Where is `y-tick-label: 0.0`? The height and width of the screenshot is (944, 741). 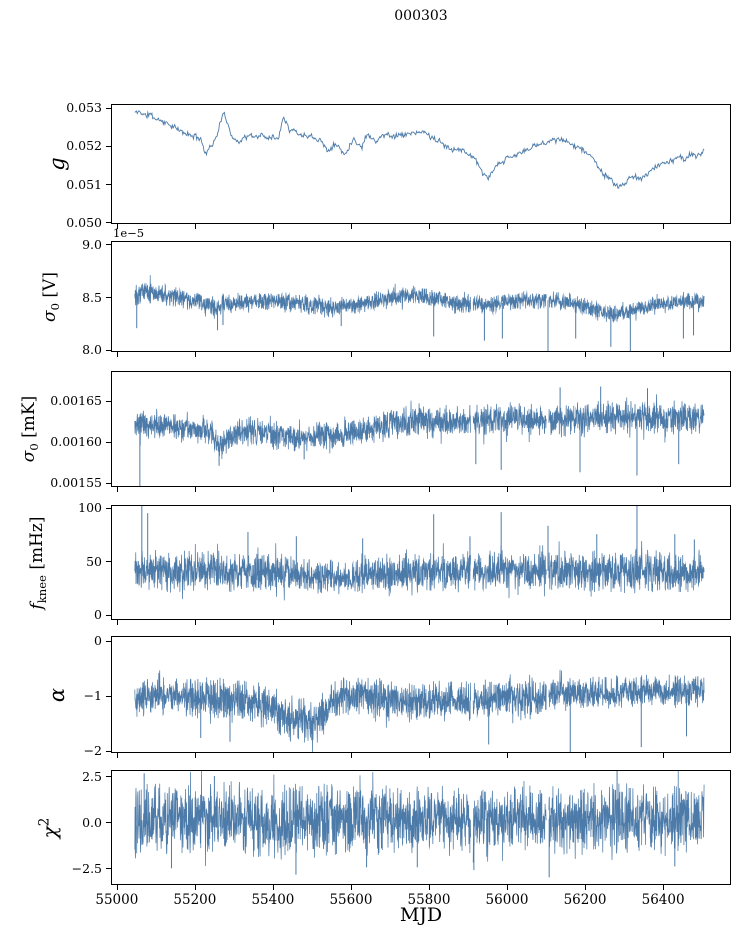
y-tick-label: 0.0 is located at coordinates (92, 822).